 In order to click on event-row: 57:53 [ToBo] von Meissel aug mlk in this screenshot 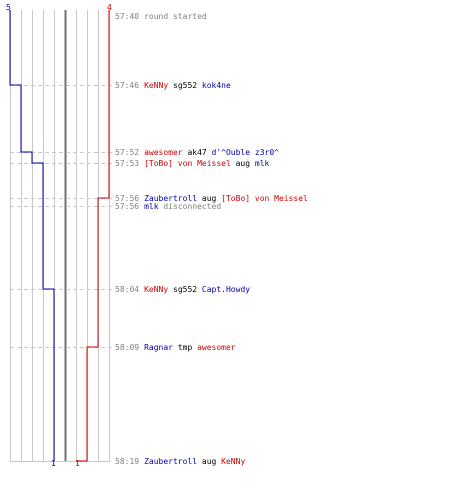, I will do `click(192, 163)`.